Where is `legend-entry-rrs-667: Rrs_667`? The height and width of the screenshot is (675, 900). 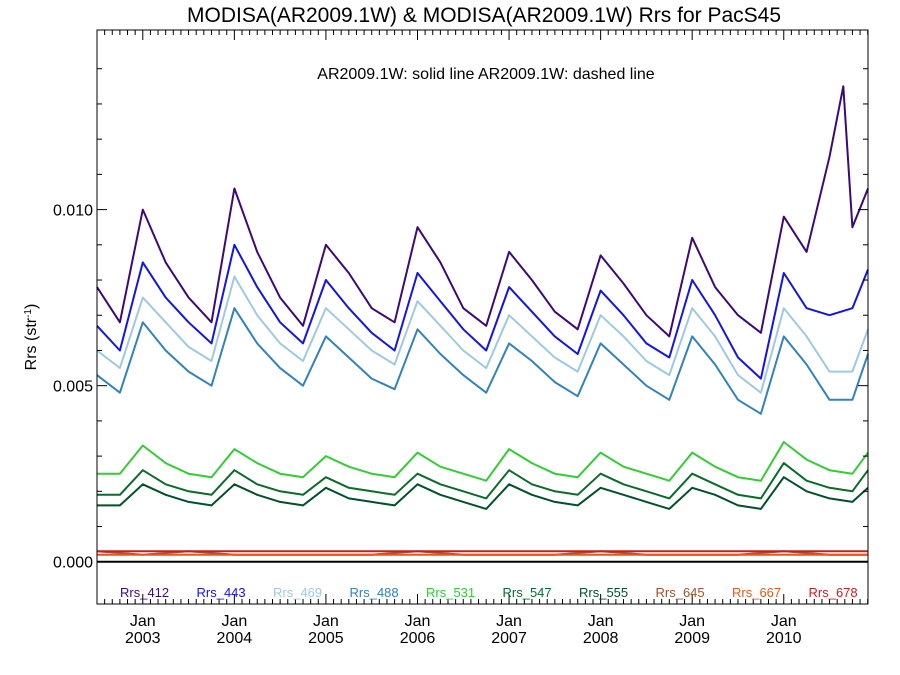
legend-entry-rrs-667: Rrs_667 is located at coordinates (756, 592).